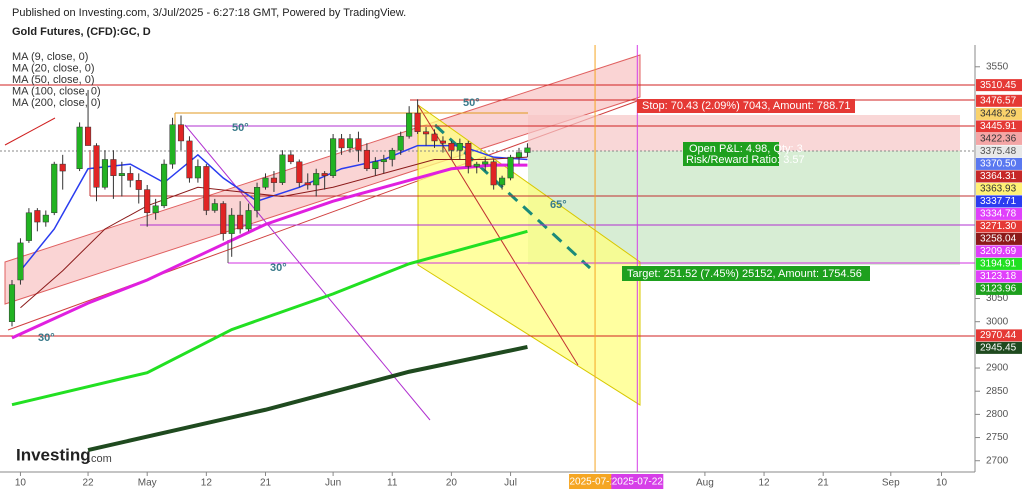  What do you see at coordinates (891, 483) in the screenshot?
I see `x-tick-label: Sep` at bounding box center [891, 483].